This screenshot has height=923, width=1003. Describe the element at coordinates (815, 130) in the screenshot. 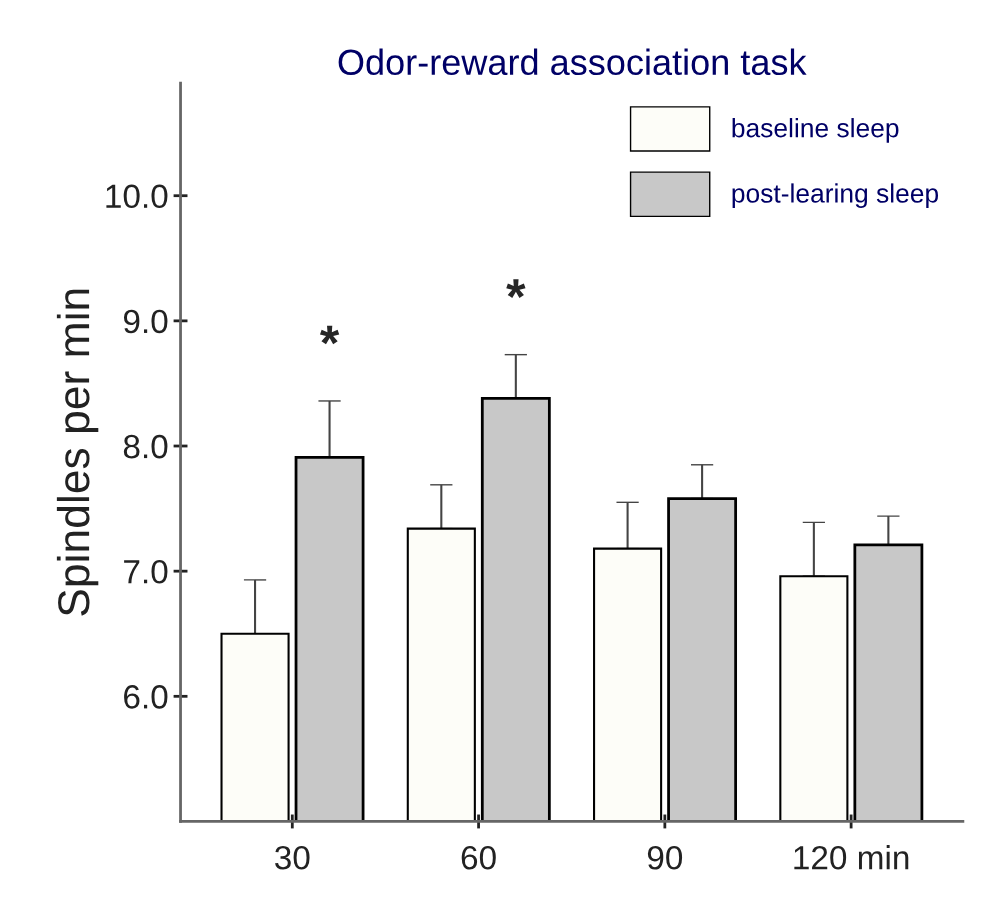

I see `legend-label: baseline sleep` at that location.